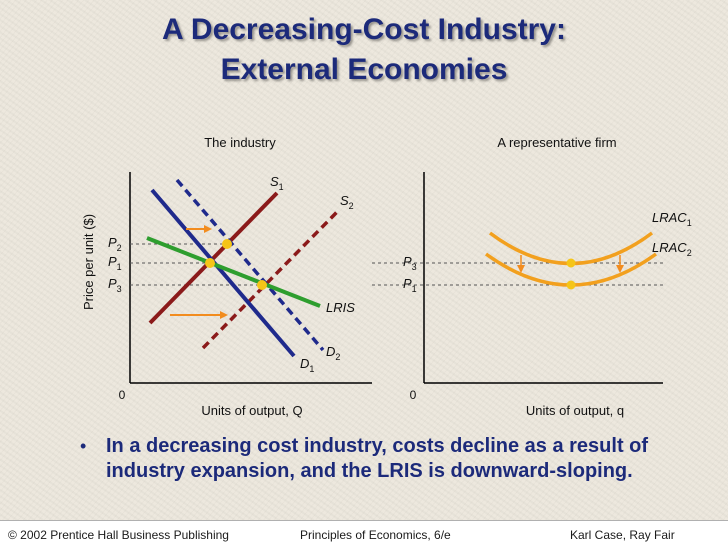 The width and height of the screenshot is (728, 547). I want to click on lrac2-label: LRAC2, so click(672, 249).